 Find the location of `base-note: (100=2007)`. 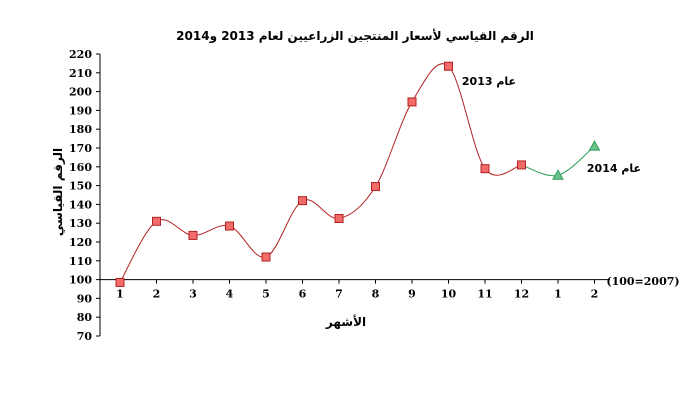

base-note: (100=2007) is located at coordinates (642, 281).